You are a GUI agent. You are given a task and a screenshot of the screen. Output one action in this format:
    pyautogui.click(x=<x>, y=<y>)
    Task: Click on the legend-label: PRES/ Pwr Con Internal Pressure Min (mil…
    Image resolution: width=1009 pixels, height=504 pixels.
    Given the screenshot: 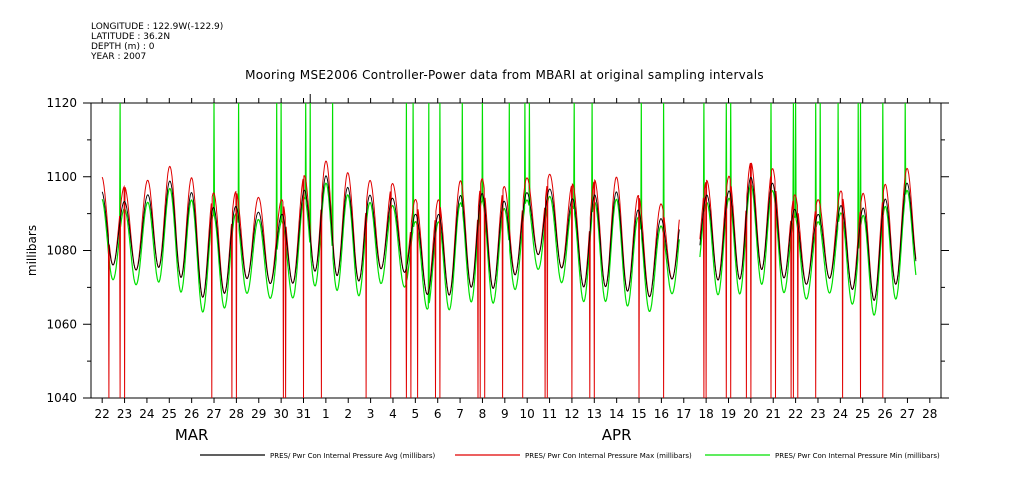 What is the action you would take?
    pyautogui.click(x=857, y=456)
    